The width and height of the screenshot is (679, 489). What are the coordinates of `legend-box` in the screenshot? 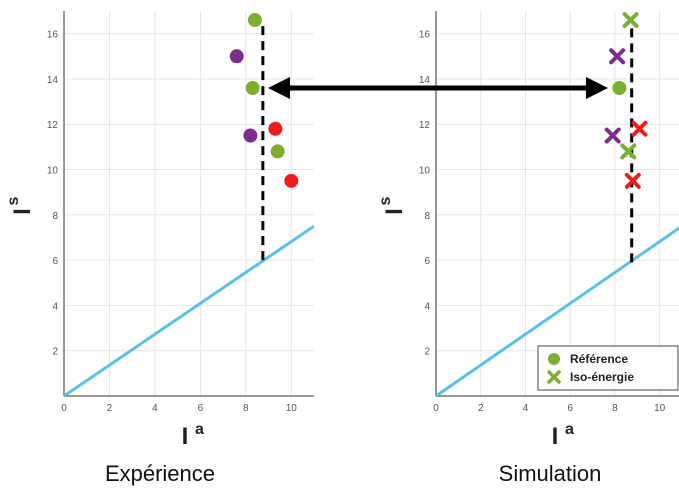 It's located at (608, 368).